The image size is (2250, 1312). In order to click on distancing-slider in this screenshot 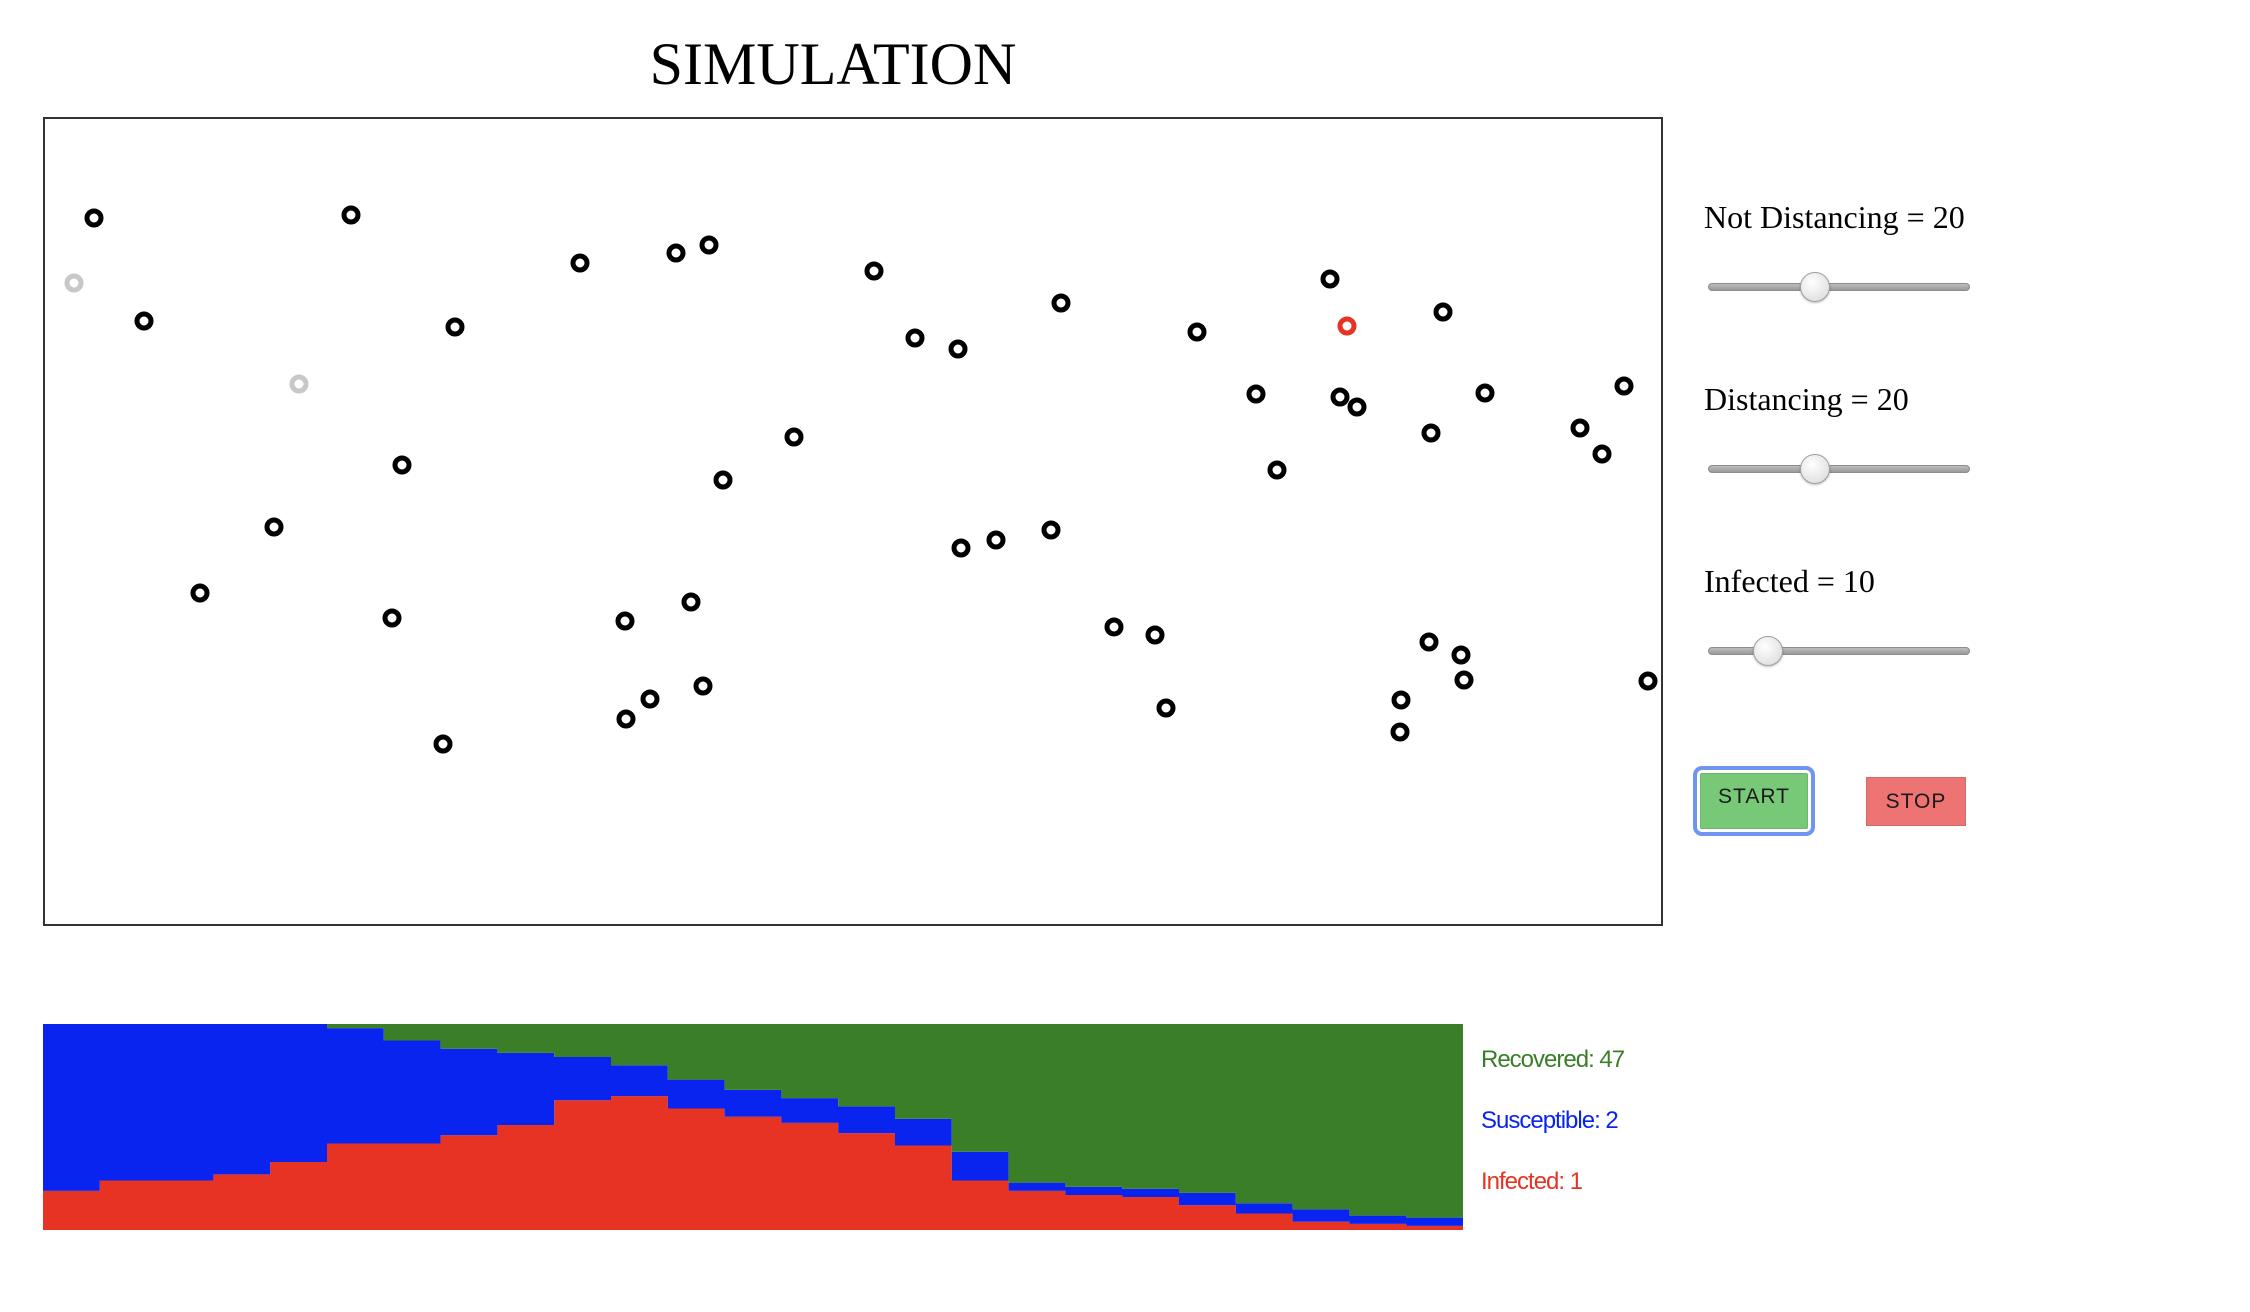, I will do `click(1839, 470)`.